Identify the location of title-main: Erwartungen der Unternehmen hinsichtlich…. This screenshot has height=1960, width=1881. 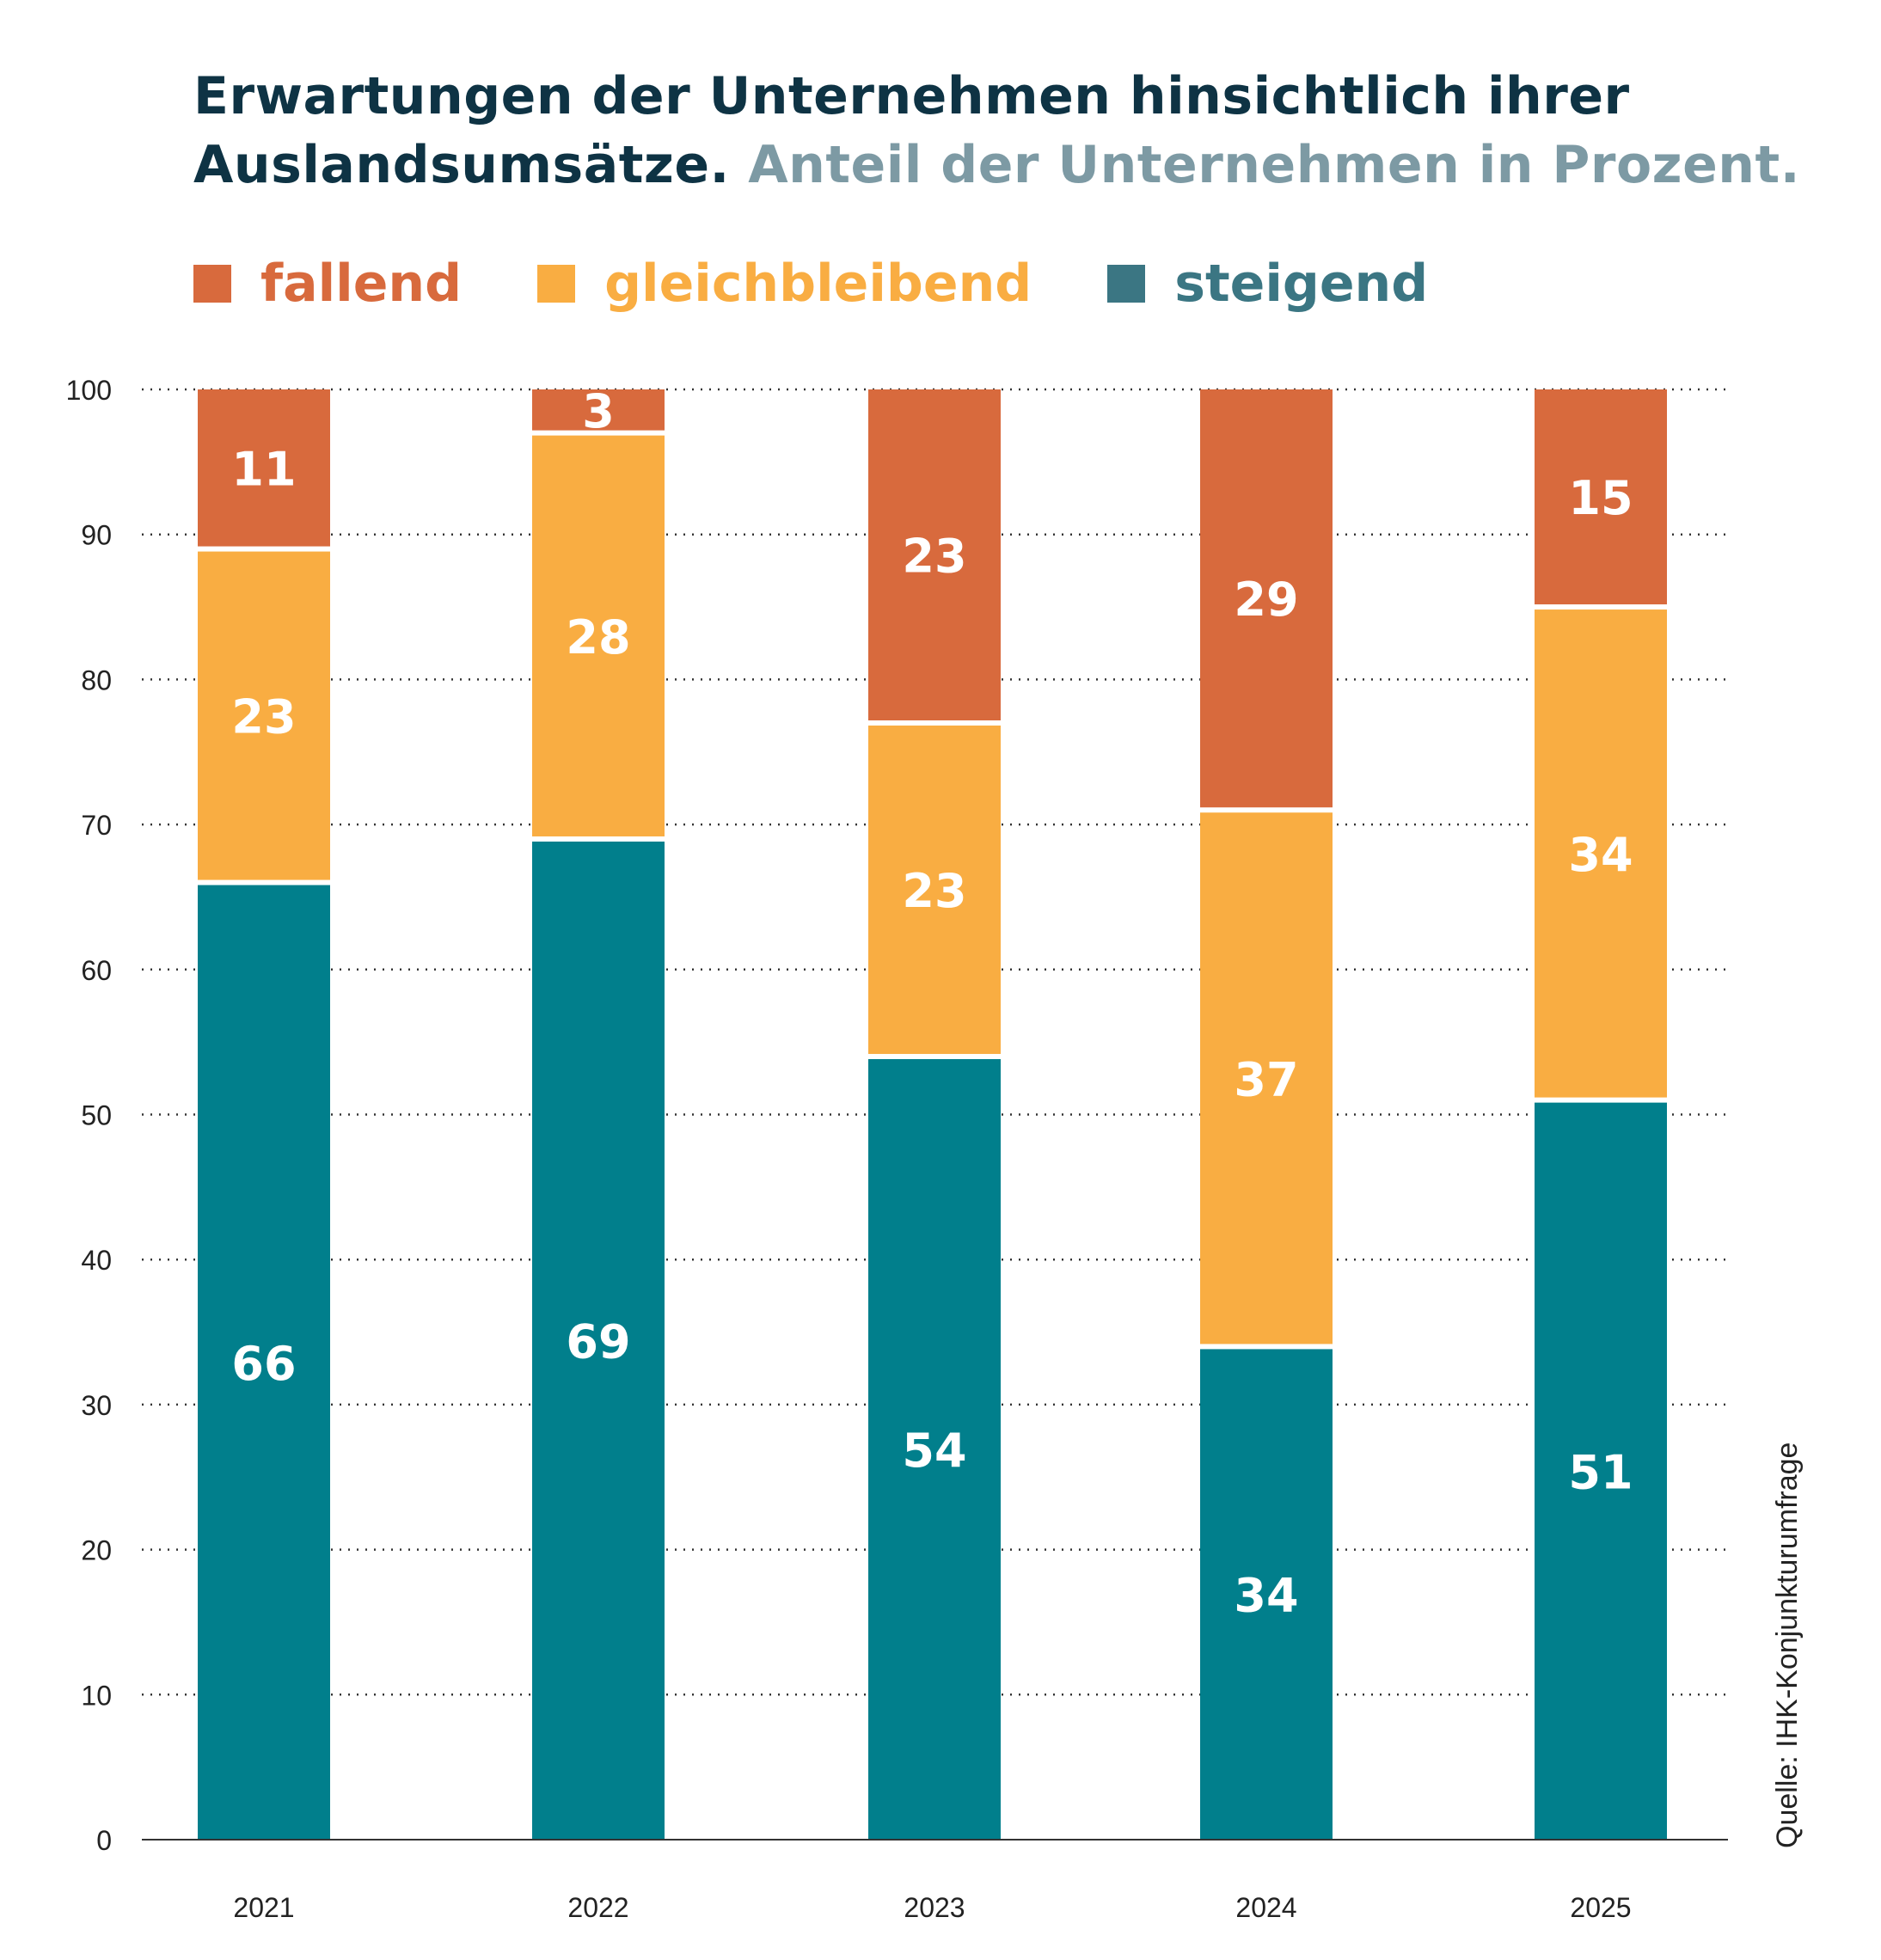
(912, 130).